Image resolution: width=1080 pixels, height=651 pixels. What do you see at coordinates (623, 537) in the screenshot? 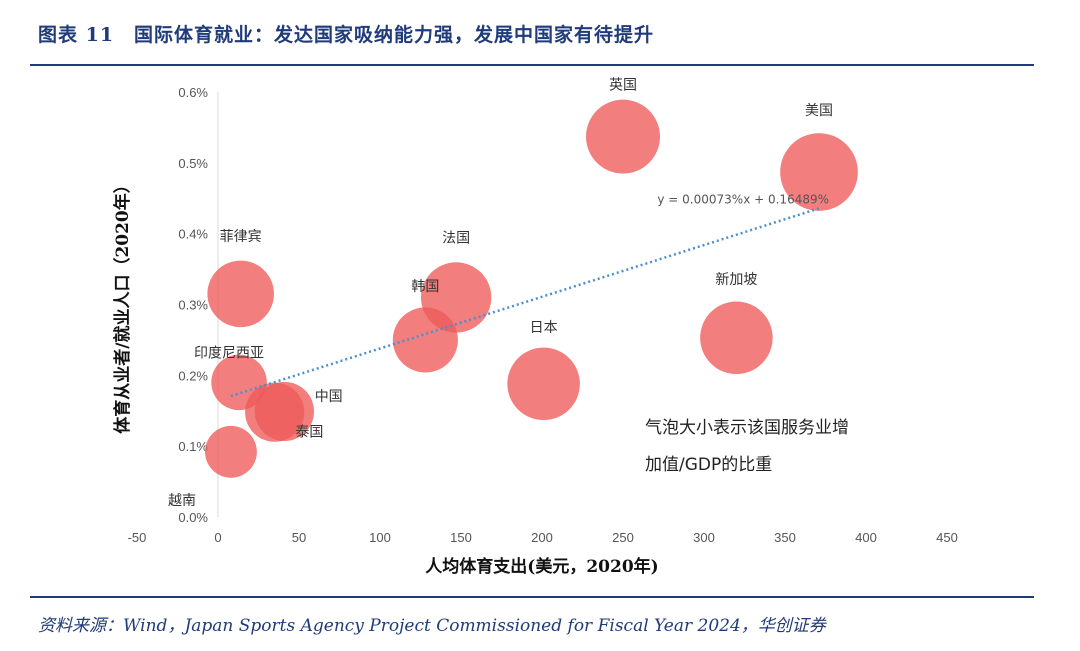
I see `x-tick-label: 250` at bounding box center [623, 537].